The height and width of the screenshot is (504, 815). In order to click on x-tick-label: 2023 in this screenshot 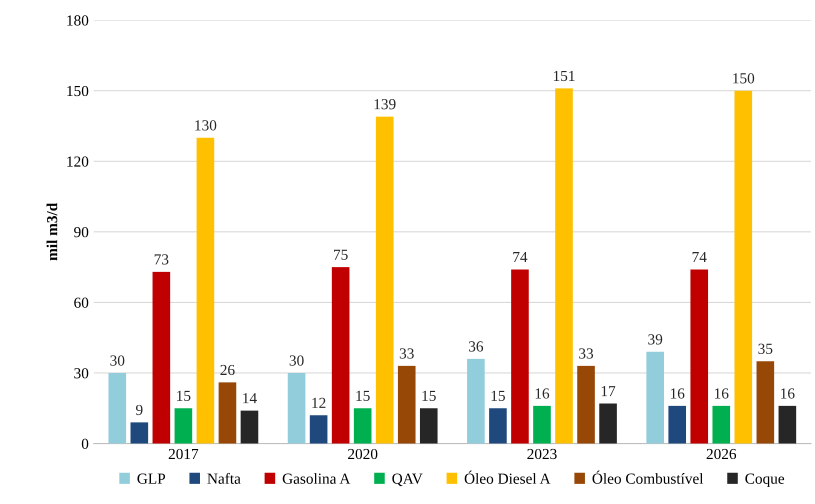, I will do `click(542, 454)`.